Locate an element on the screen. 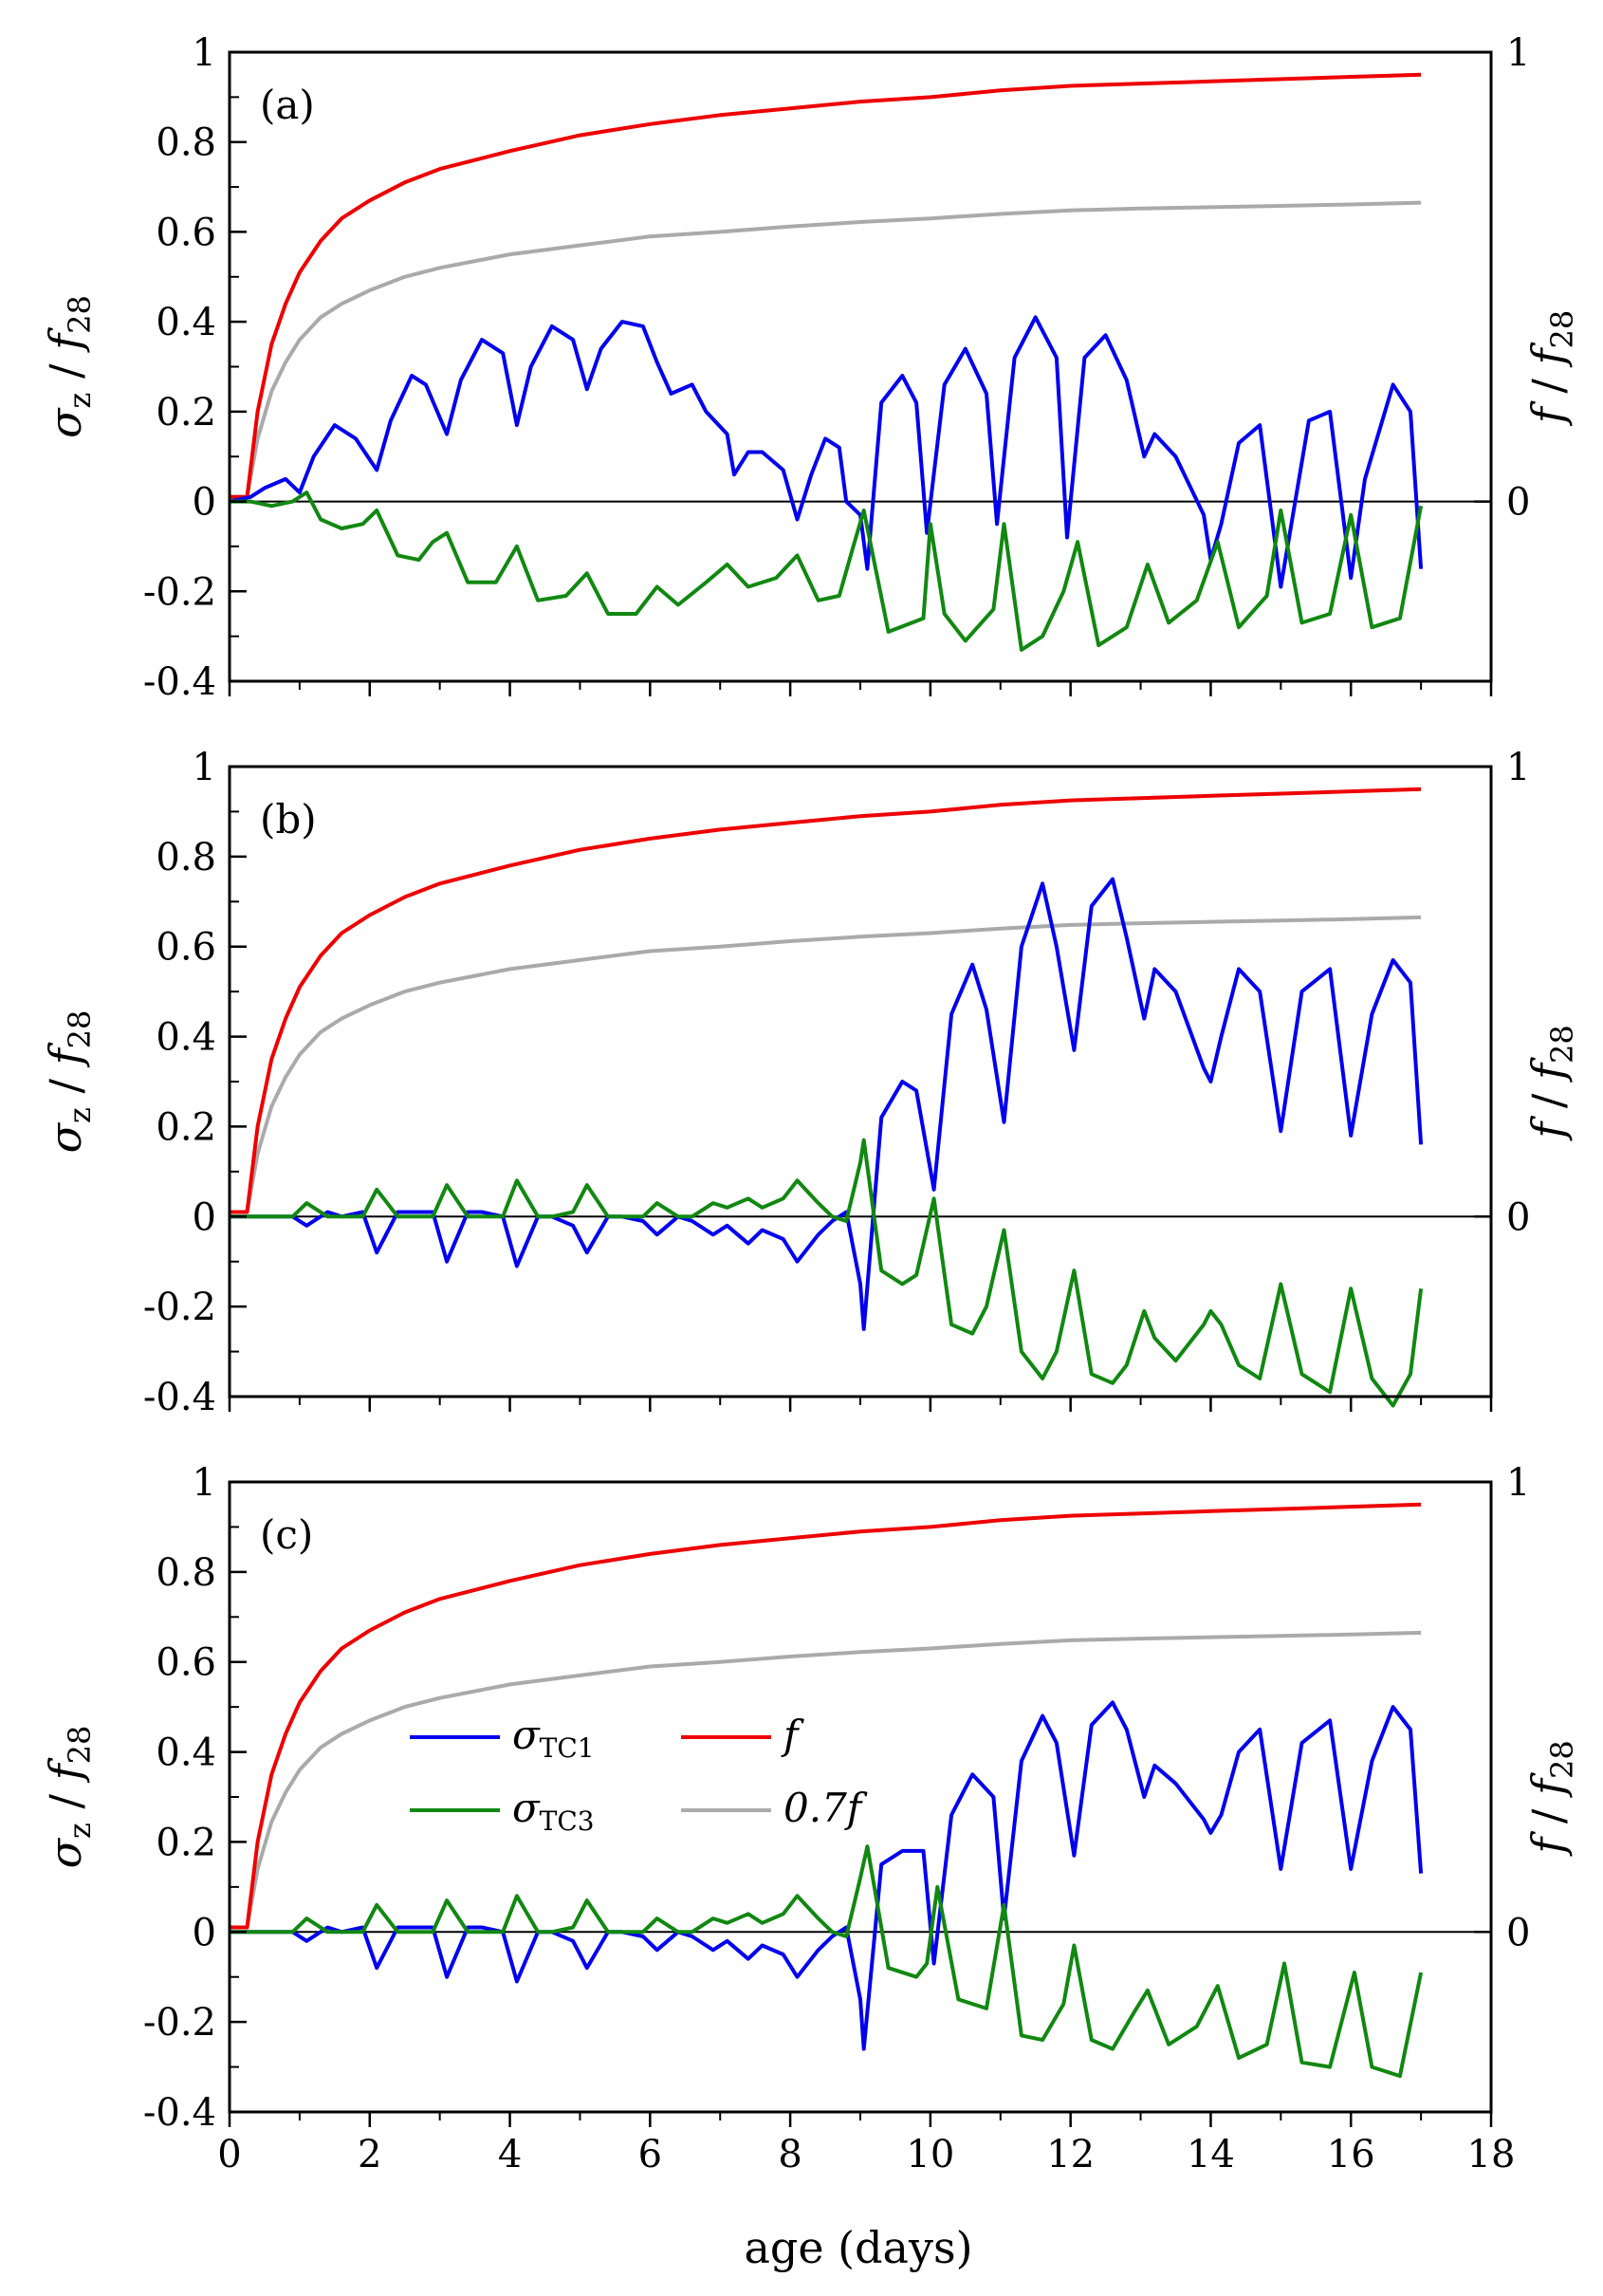  legend-symbol: f is located at coordinates (793, 1735).